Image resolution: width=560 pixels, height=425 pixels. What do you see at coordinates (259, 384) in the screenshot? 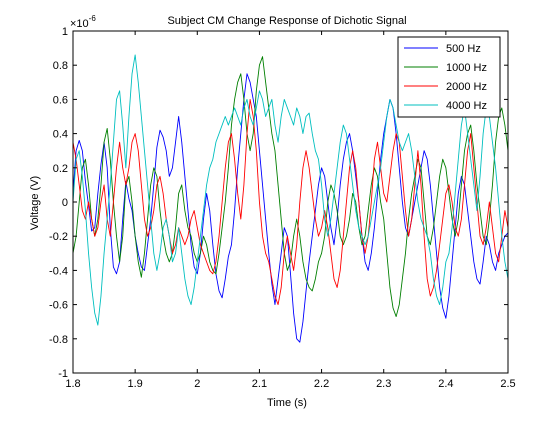
I see `x-tick-label: 2.1` at bounding box center [259, 384].